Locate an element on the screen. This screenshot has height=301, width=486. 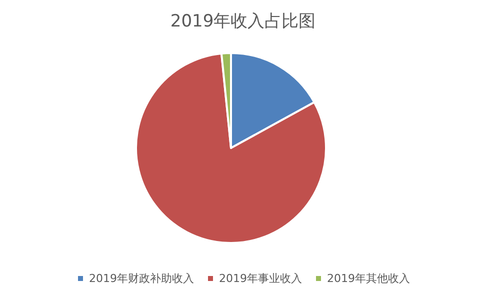
legend-label: 2019年财政补助收入 is located at coordinates (141, 278).